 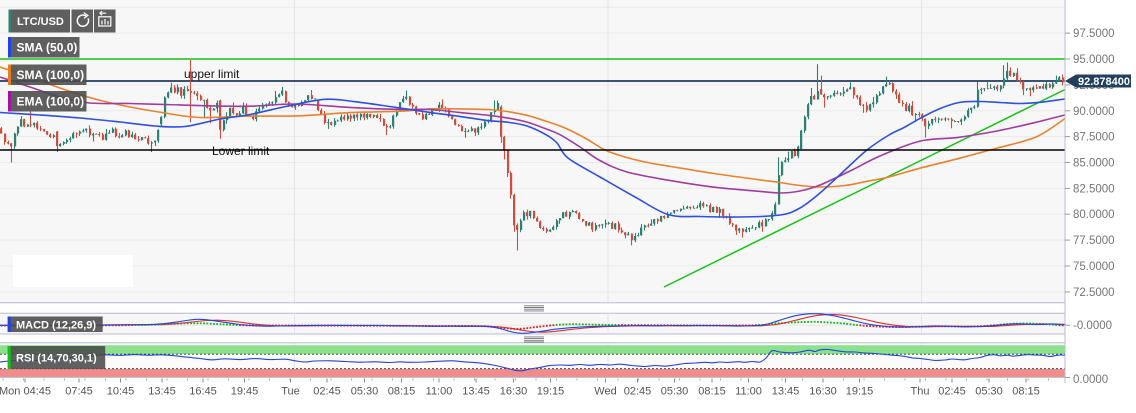 What do you see at coordinates (605, 392) in the screenshot?
I see `svg-text: Wed` at bounding box center [605, 392].